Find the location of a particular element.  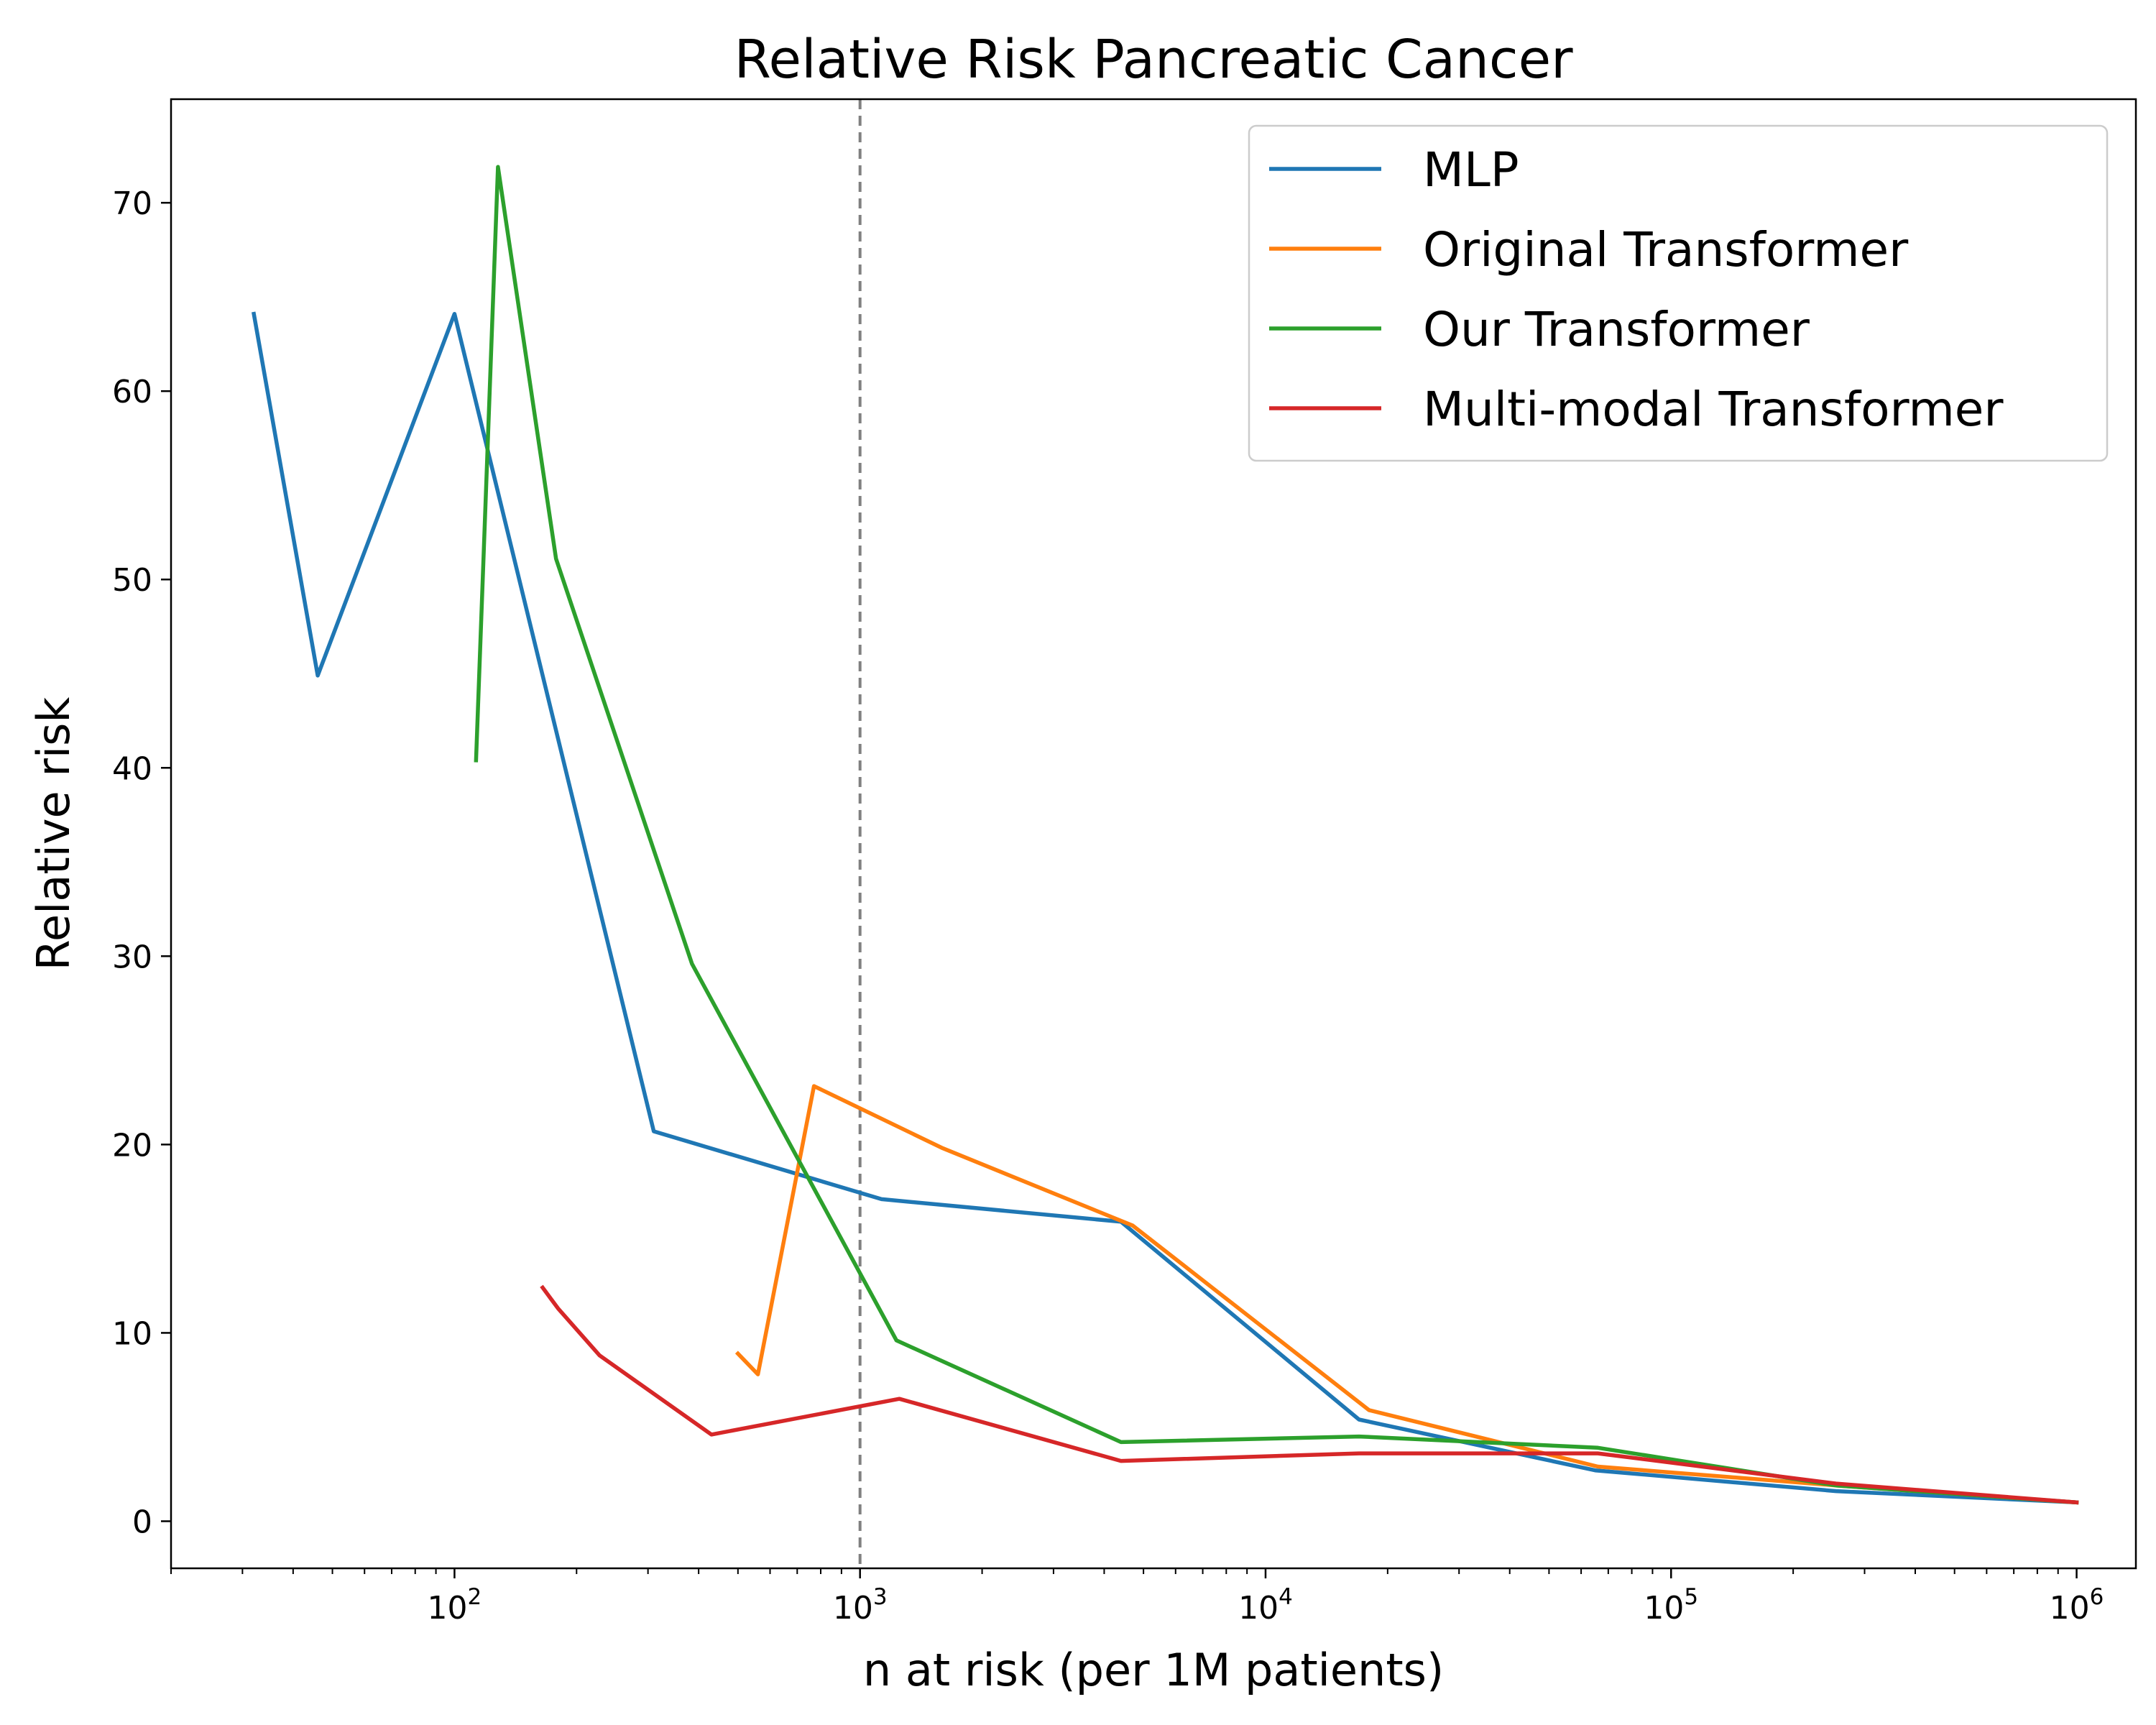

y-tick-label: 70 is located at coordinates (132, 203).